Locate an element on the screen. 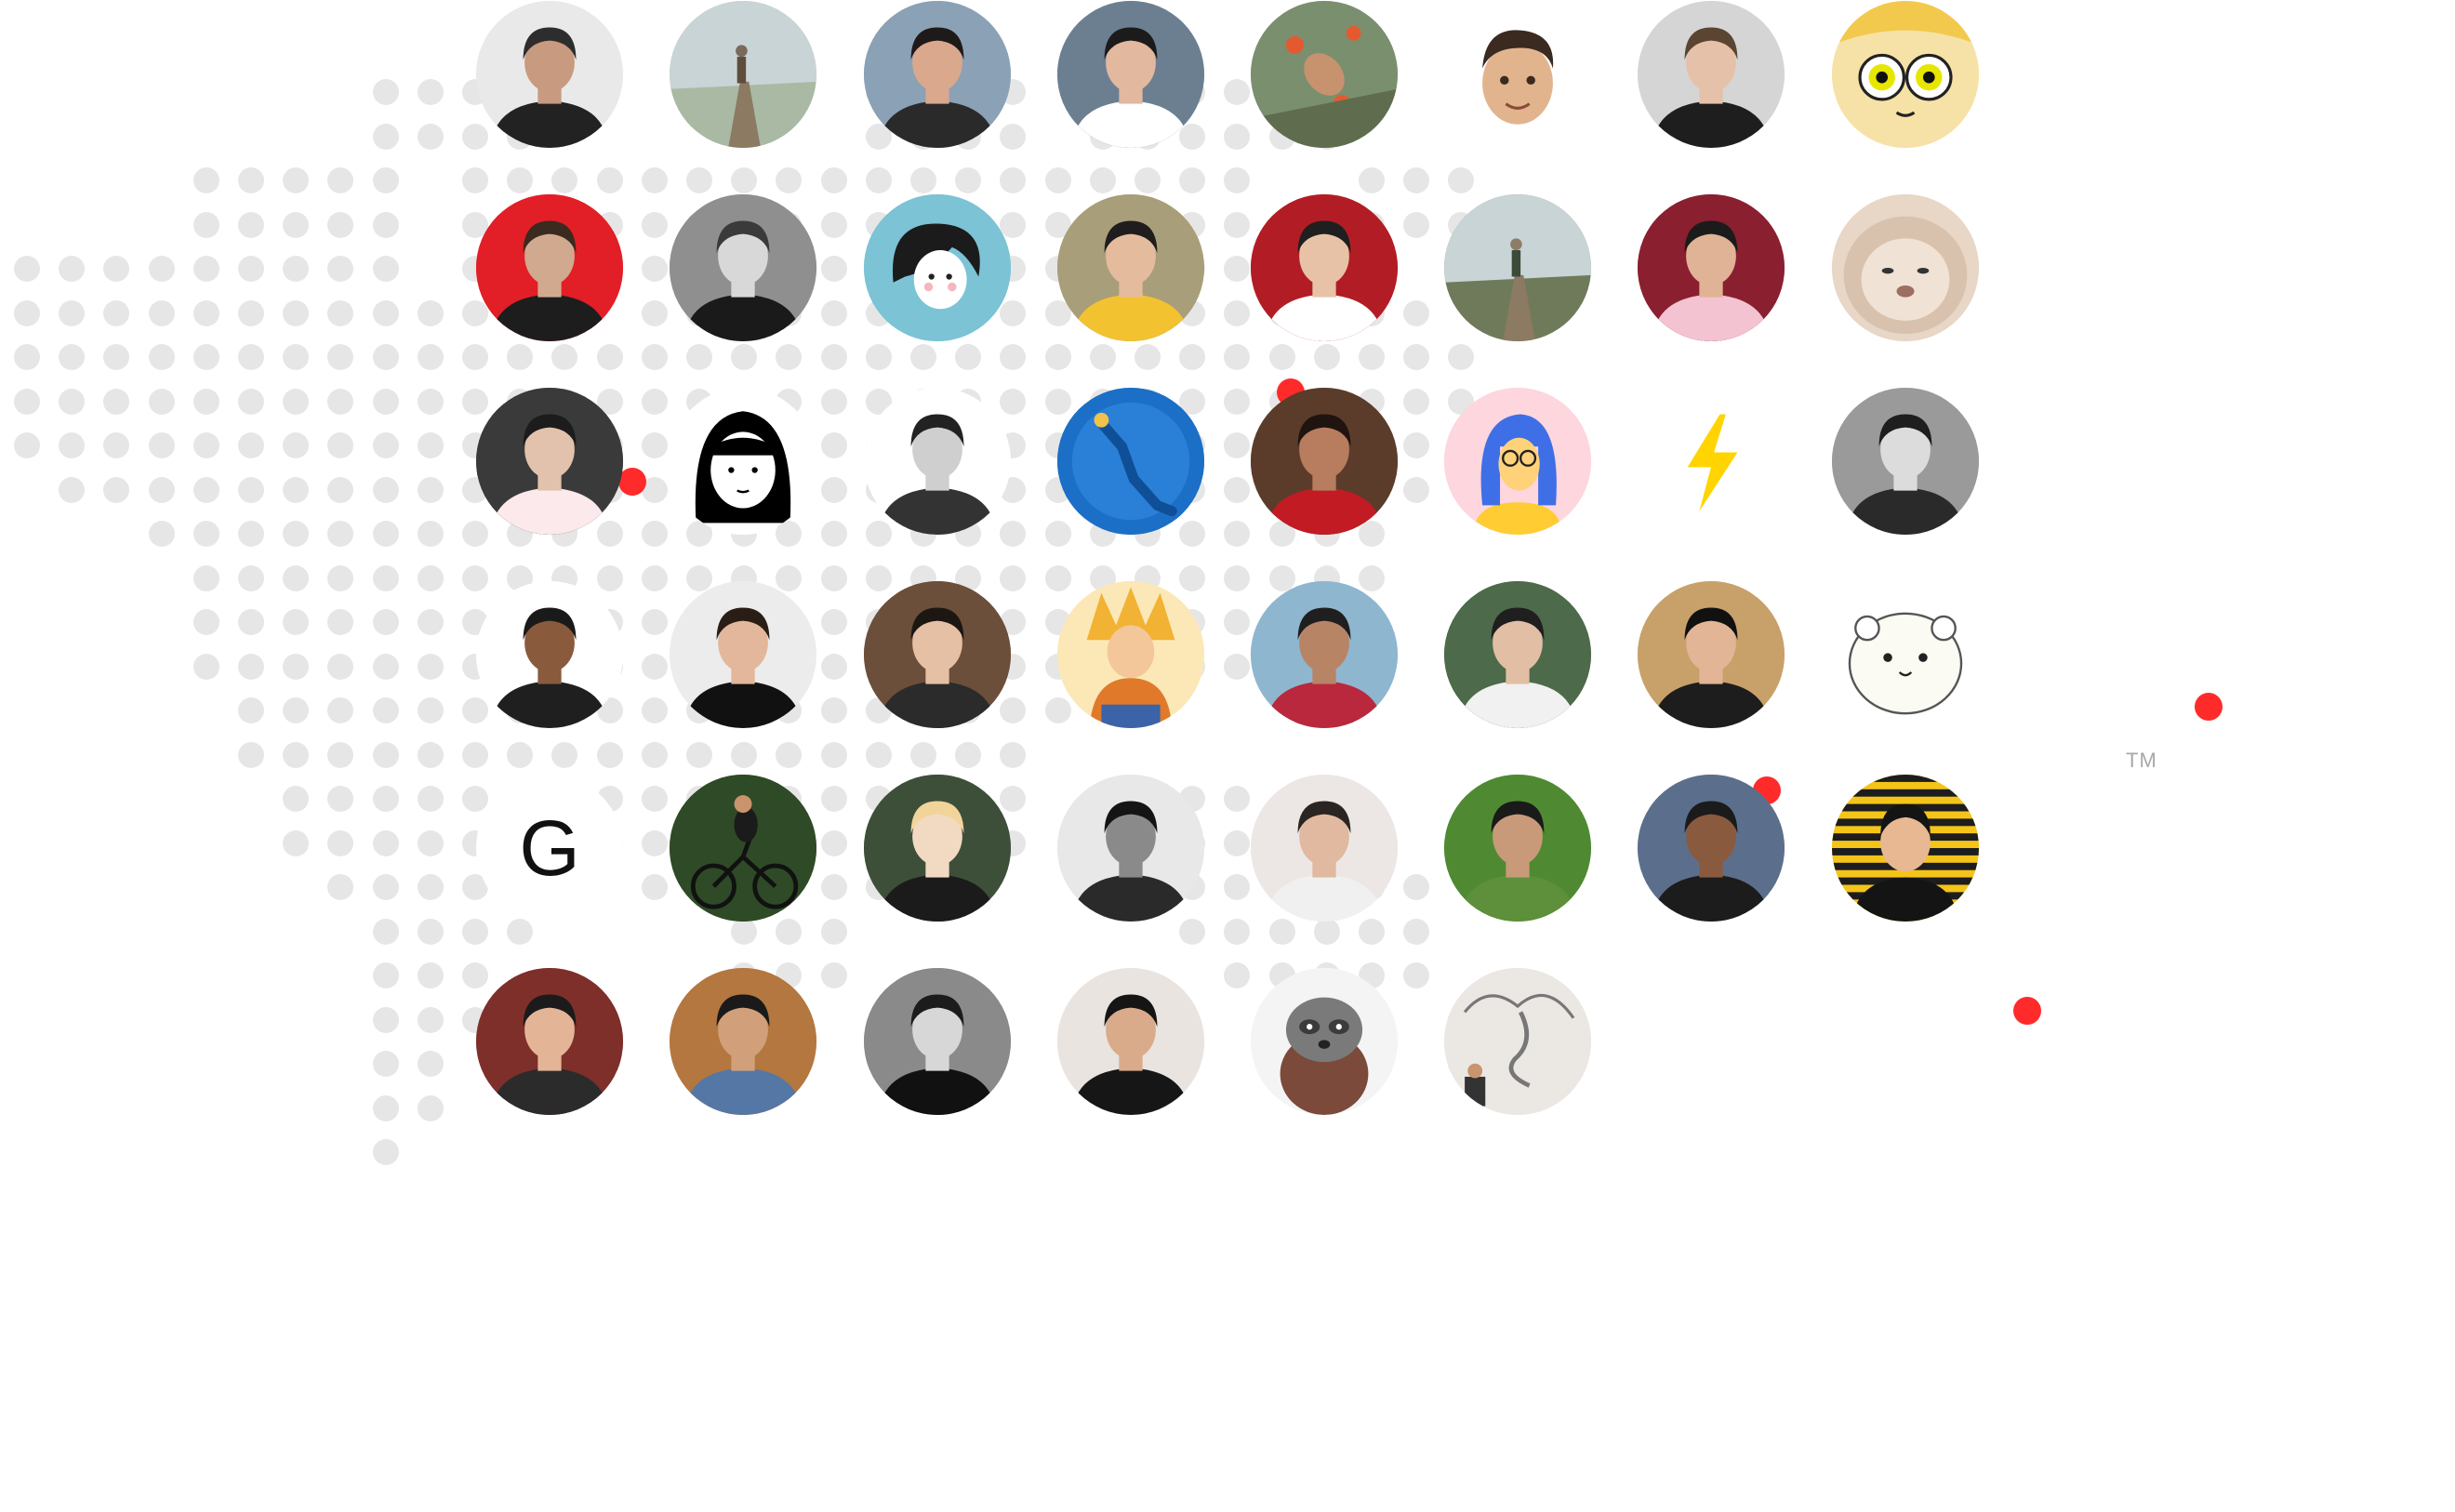  location-marker is located at coordinates (632, 482).